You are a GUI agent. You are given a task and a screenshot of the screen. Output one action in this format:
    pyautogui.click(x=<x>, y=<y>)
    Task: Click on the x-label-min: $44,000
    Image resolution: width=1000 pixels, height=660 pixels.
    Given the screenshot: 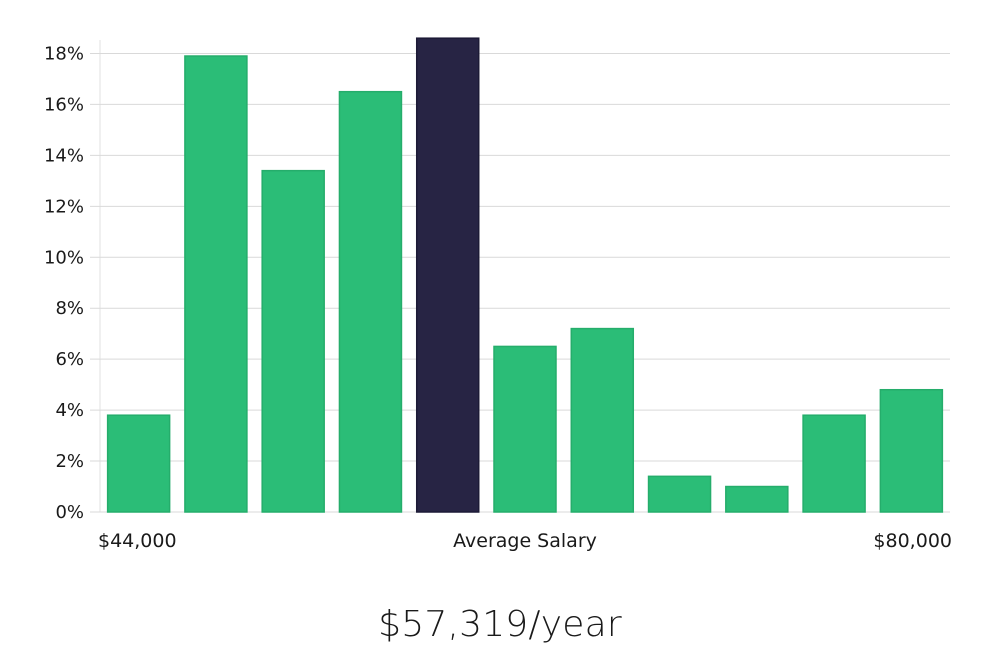 What is the action you would take?
    pyautogui.click(x=137, y=541)
    